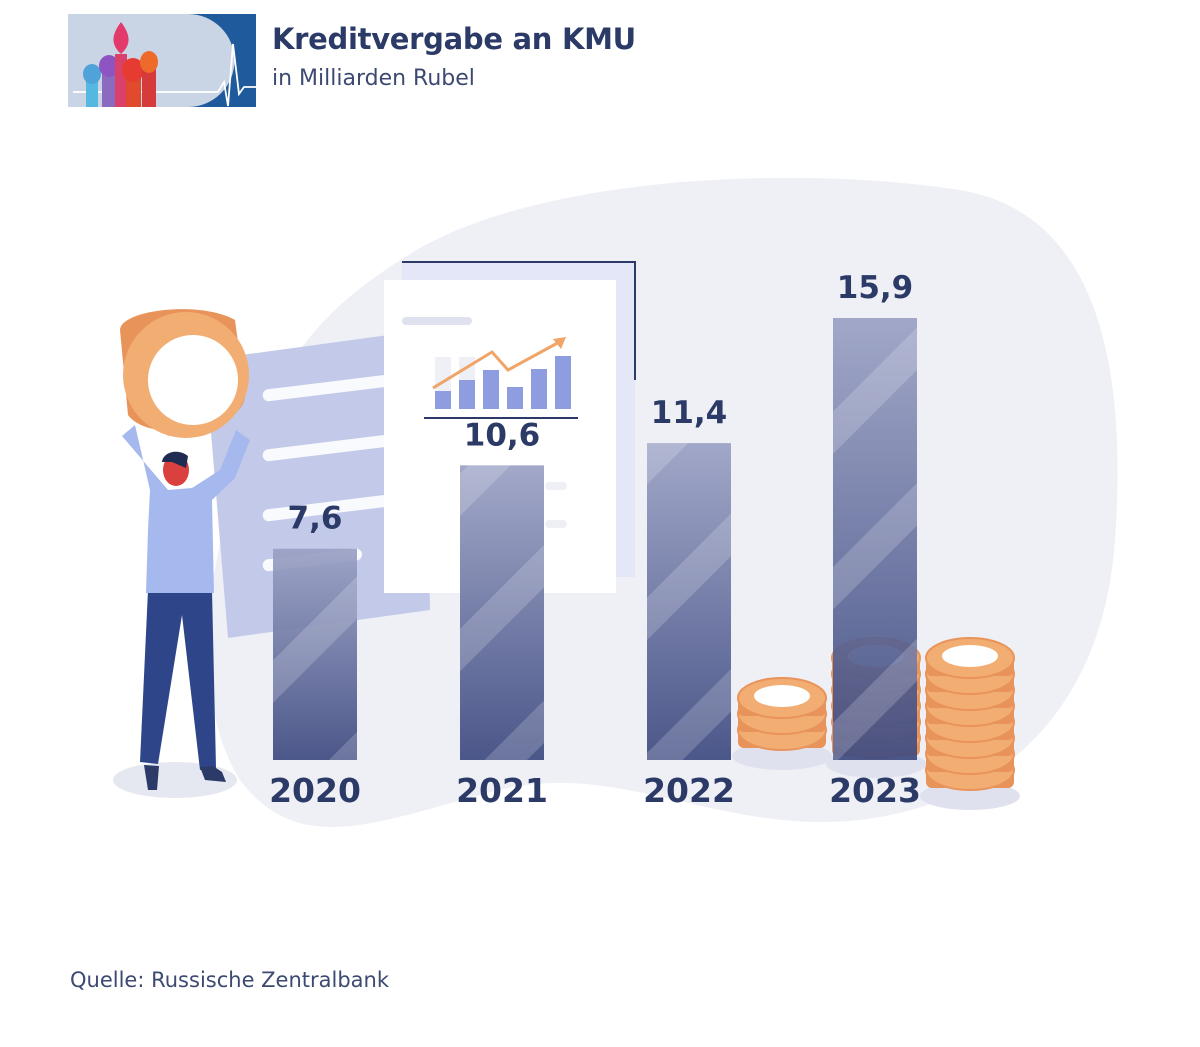 This screenshot has width=1200, height=1047. I want to click on value-label-2021: 10,6, so click(502, 435).